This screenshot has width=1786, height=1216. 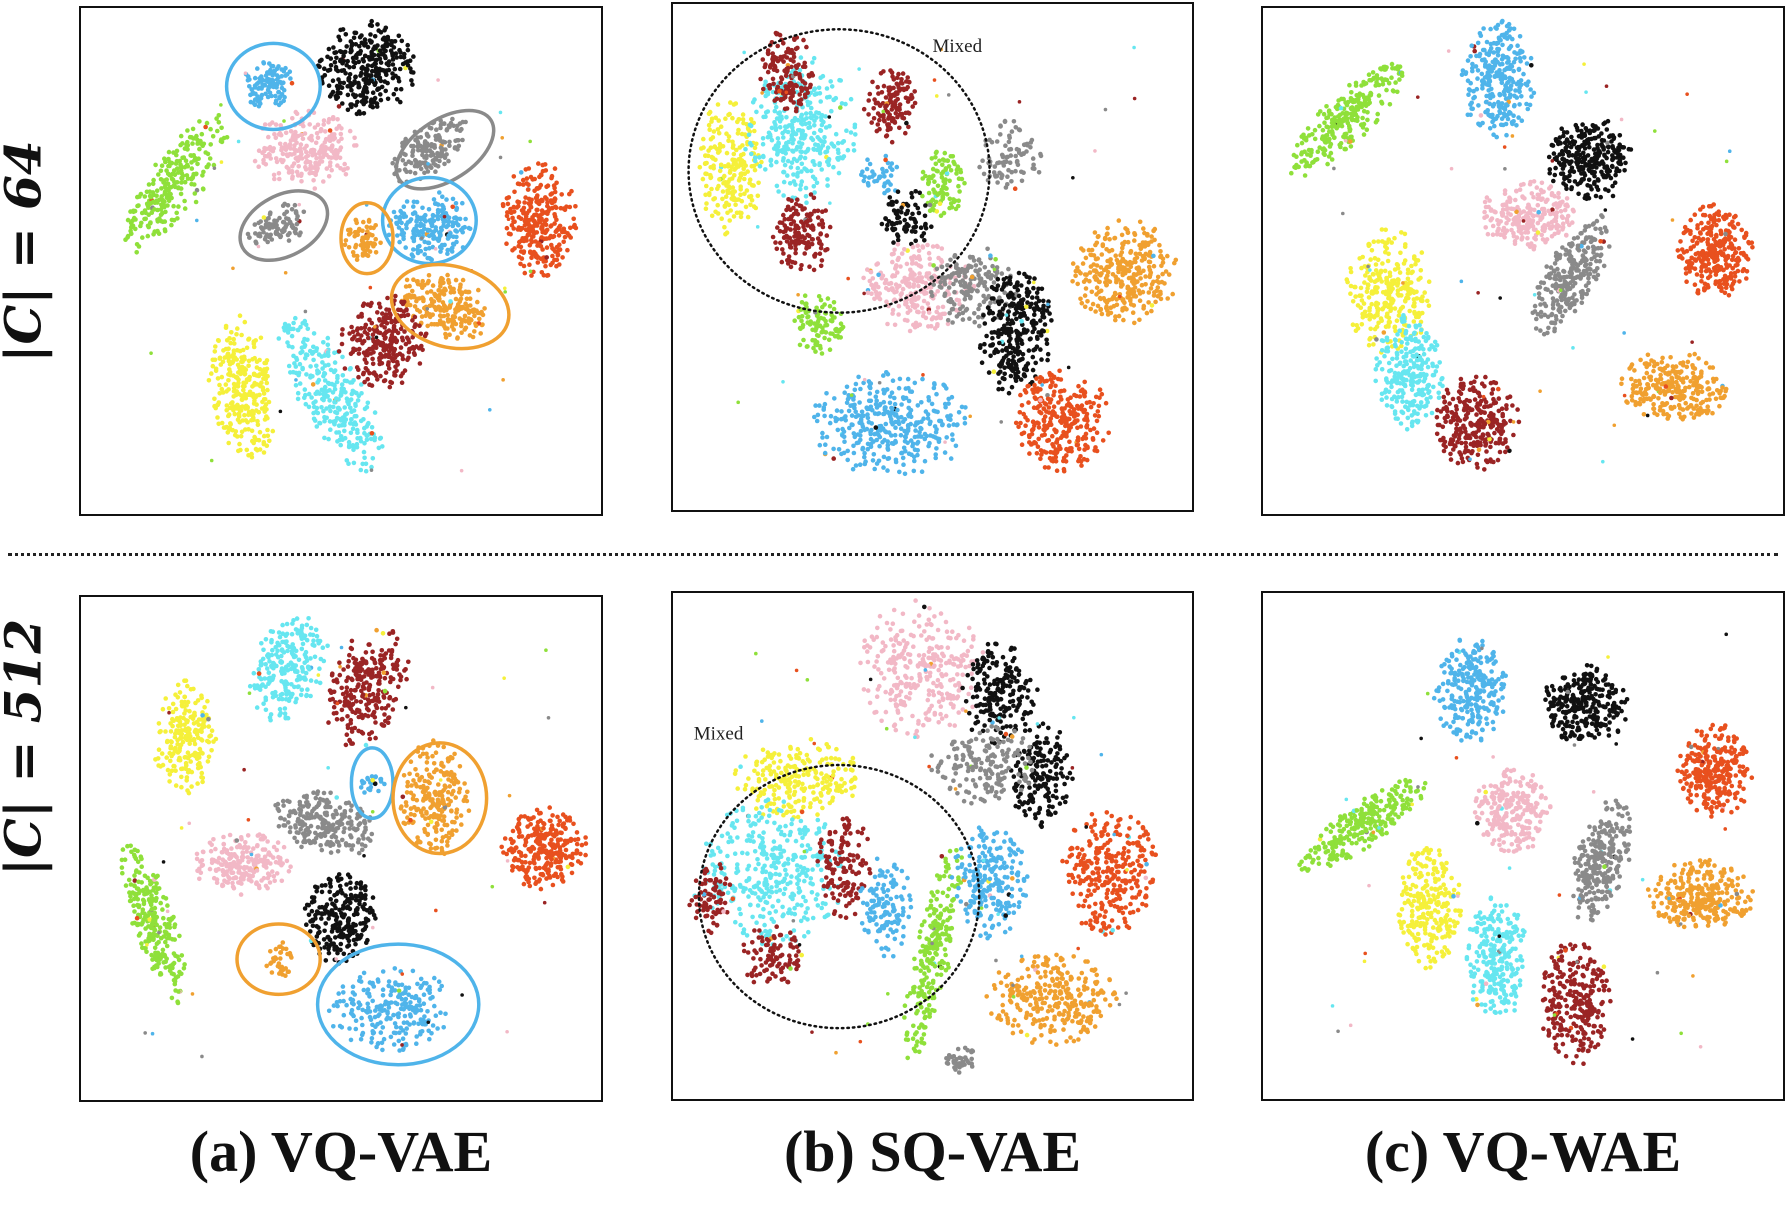 What do you see at coordinates (893, 554) in the screenshot?
I see `row-divider` at bounding box center [893, 554].